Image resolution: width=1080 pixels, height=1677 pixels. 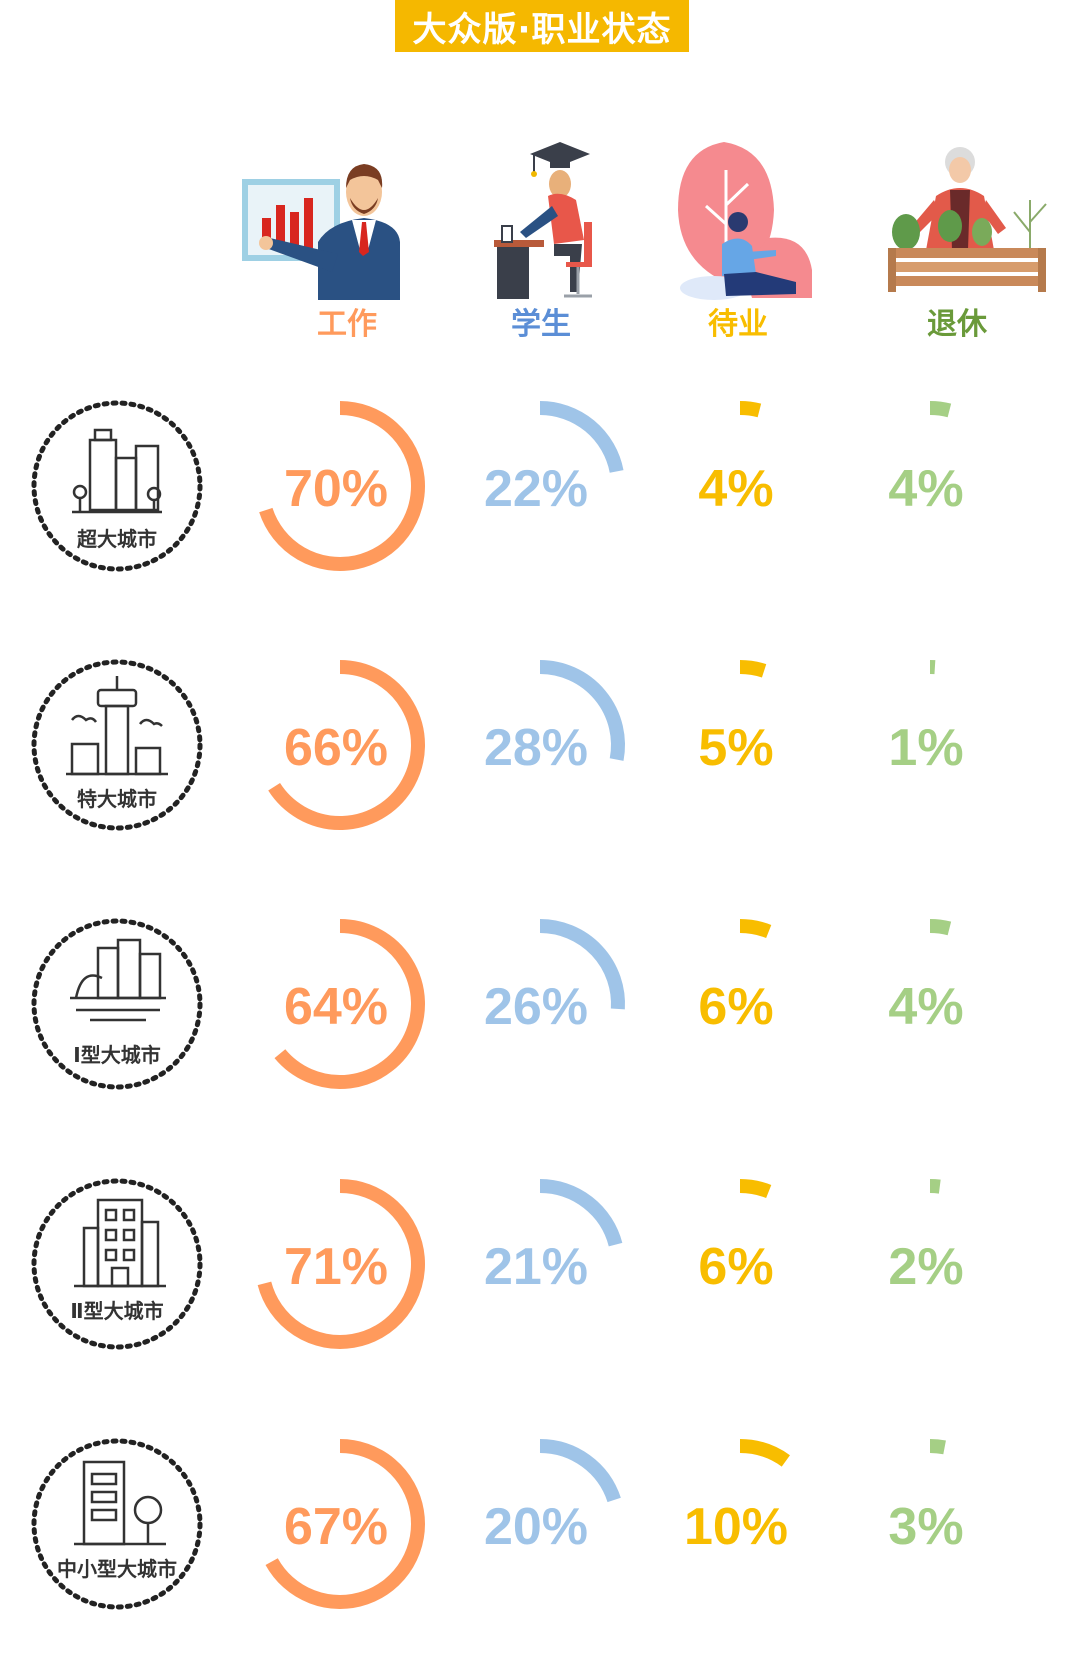 I want to click on column-label-student: 学生, so click(x=541, y=324).